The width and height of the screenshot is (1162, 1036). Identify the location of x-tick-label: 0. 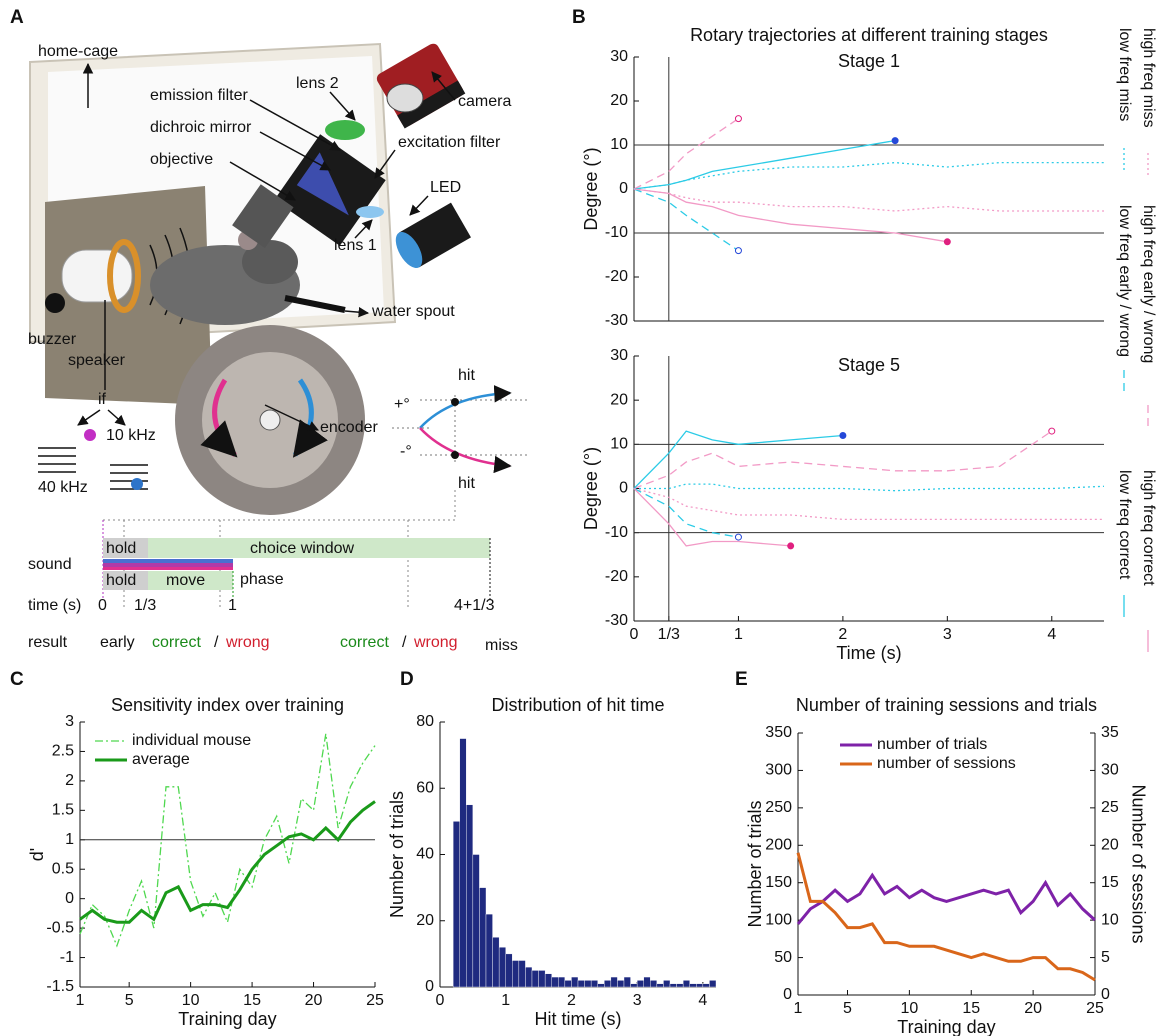
(440, 1000).